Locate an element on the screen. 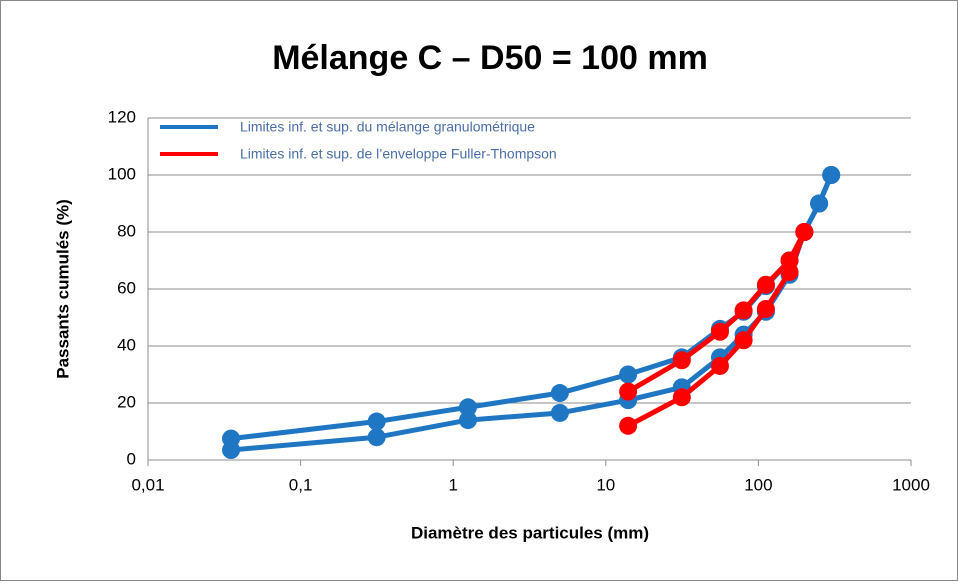 The height and width of the screenshot is (586, 958). chart-title: Mélange C – D50 = 100 mm is located at coordinates (490, 58).